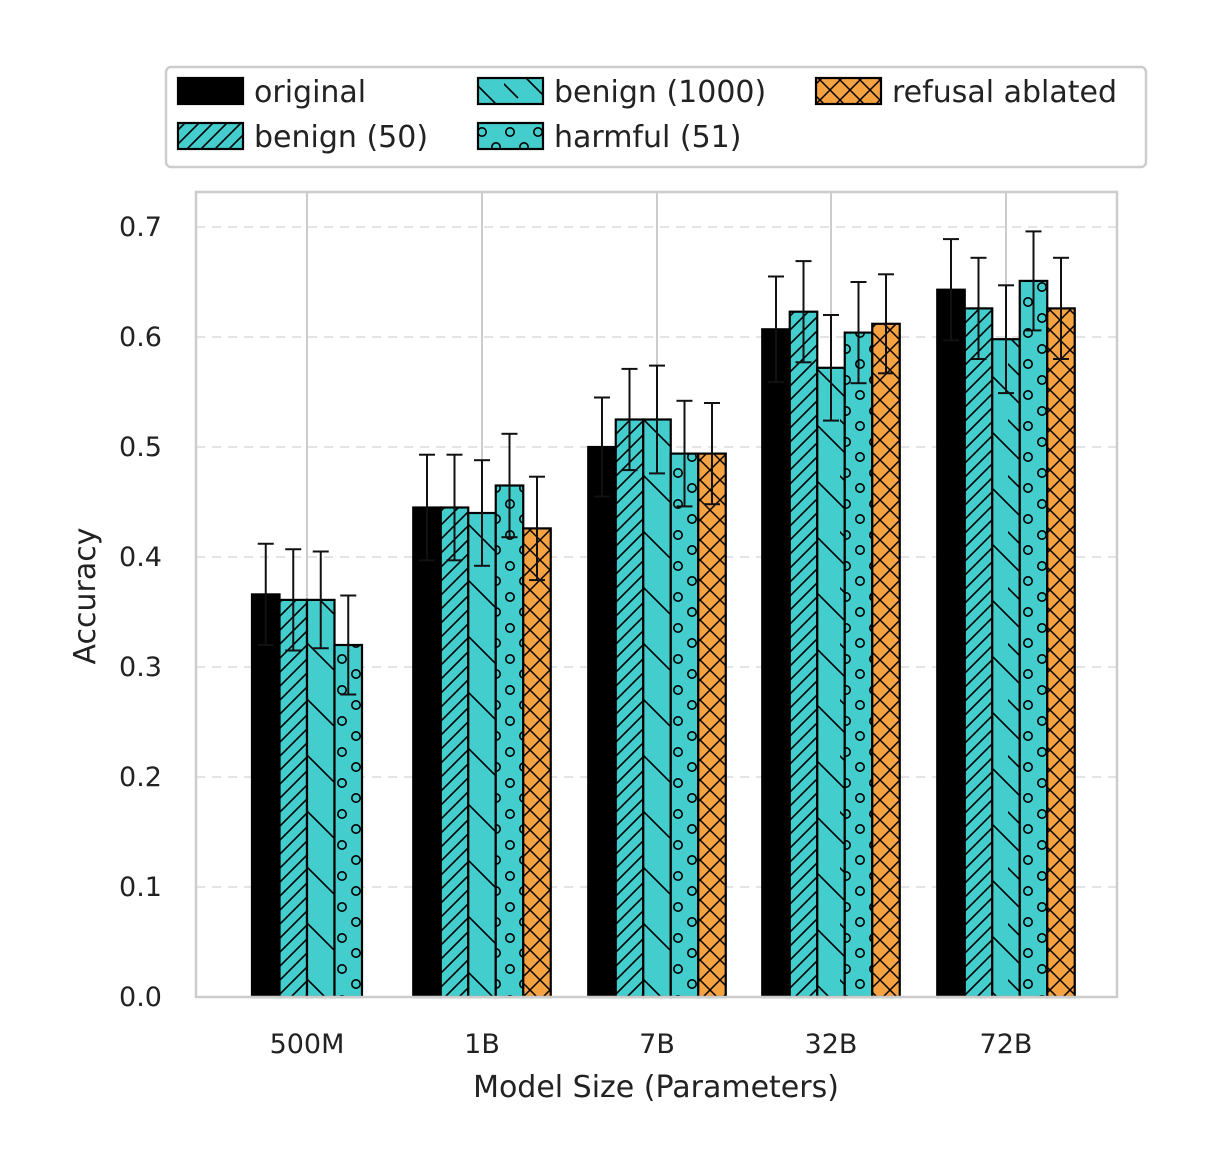 The width and height of the screenshot is (1213, 1172). What do you see at coordinates (85, 596) in the screenshot?
I see `y-axis-label: Accuracy` at bounding box center [85, 596].